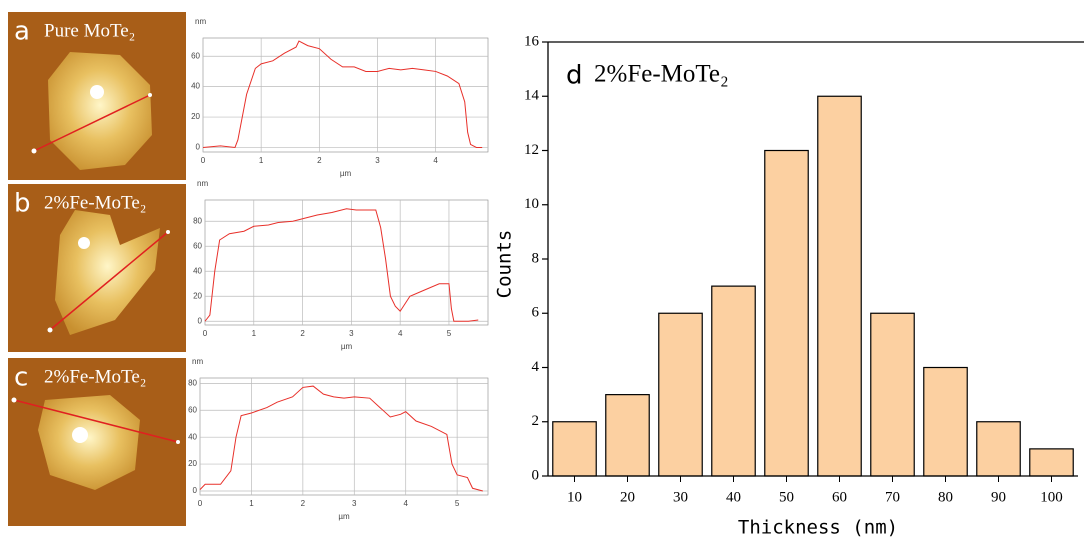 This screenshot has width=1084, height=543. Describe the element at coordinates (89, 30) in the screenshot. I see `panel-title: Pure MoTe₂` at that location.